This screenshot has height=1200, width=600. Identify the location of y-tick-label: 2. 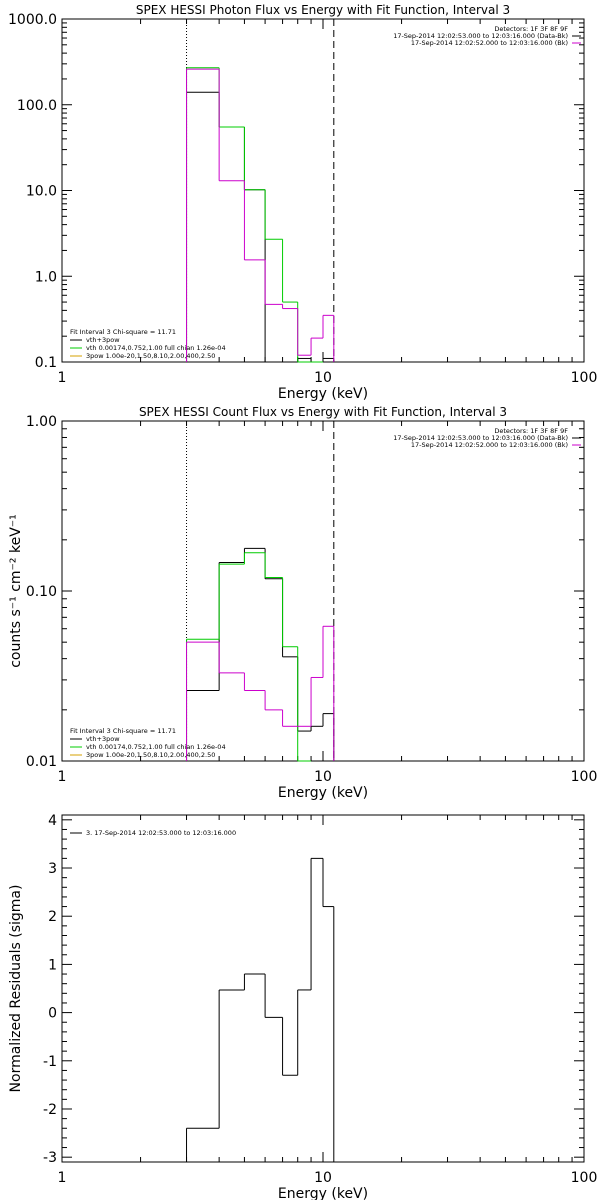
(52, 917).